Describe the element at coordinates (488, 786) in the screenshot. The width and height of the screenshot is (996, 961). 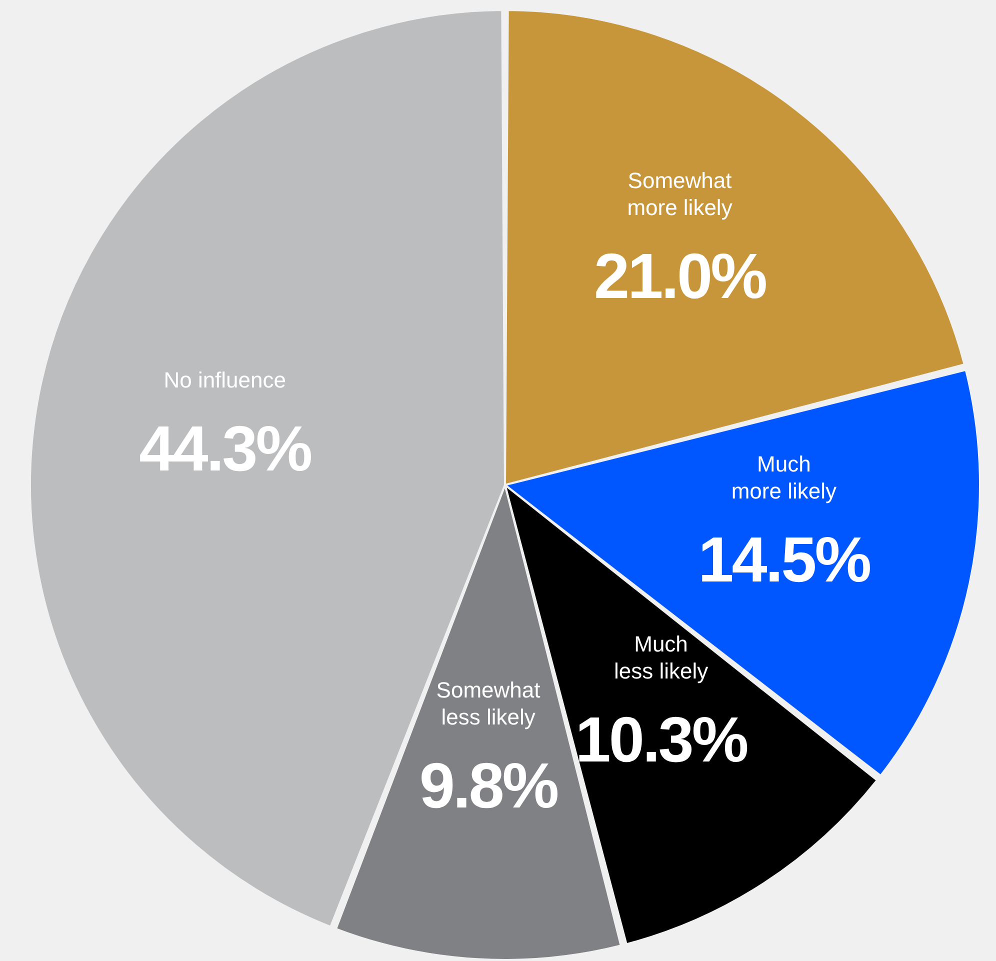
I see `data-label: 9.8%` at that location.